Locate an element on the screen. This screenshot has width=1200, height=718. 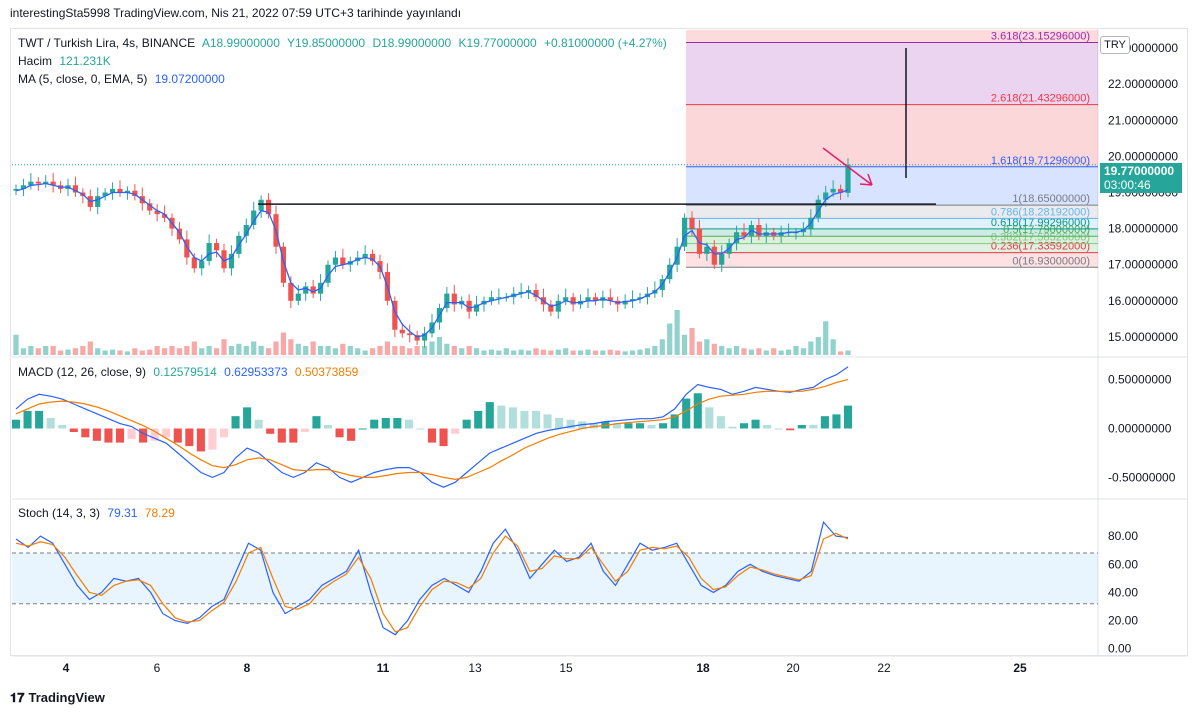
last-price: 19.77000000 is located at coordinates (1139, 171).